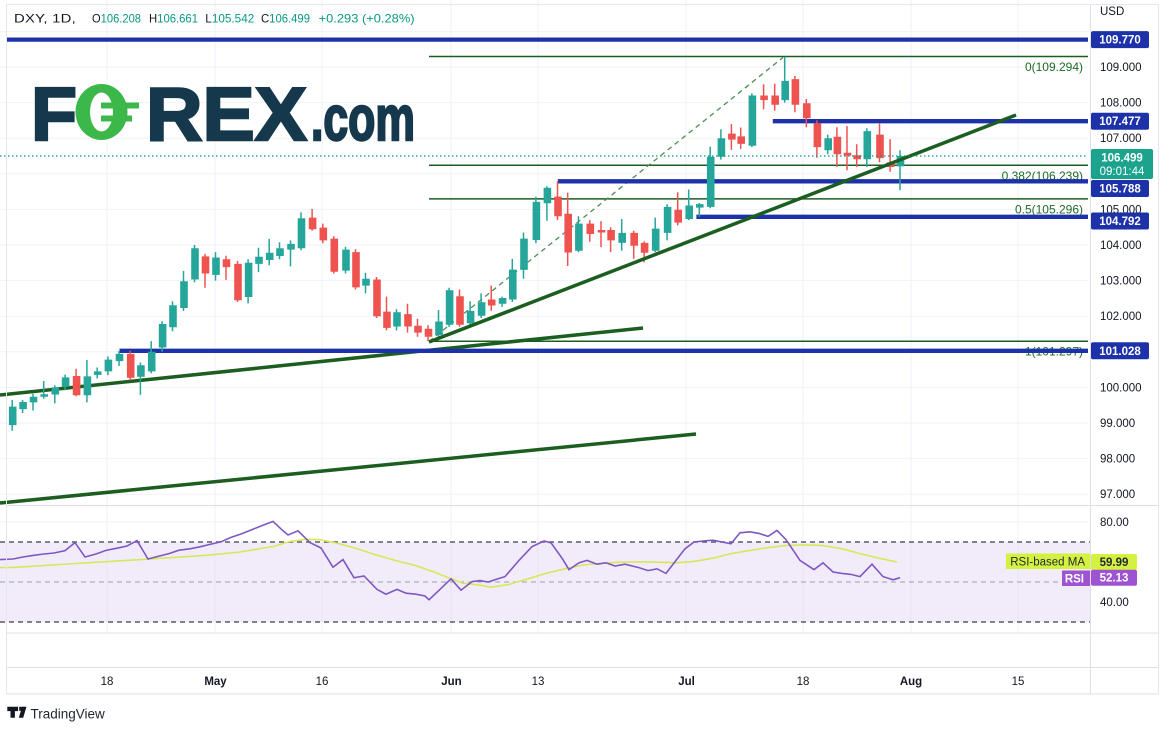 This screenshot has height=730, width=1169. I want to click on svg-text: 109.000, so click(1121, 68).